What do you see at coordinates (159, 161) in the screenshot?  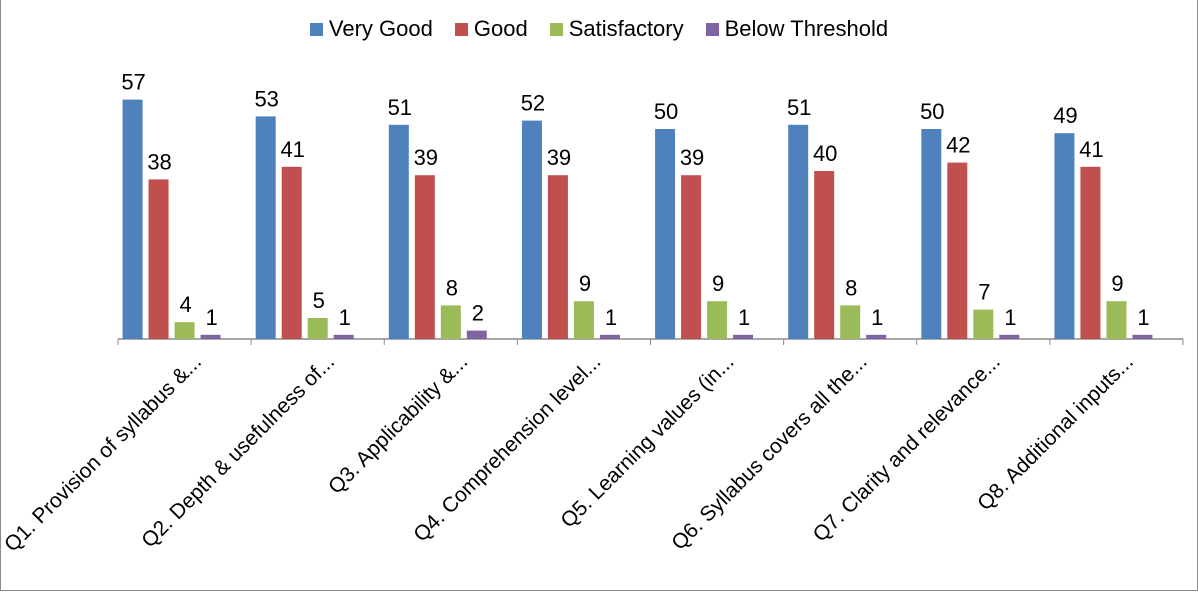 I see `data-label: 38` at bounding box center [159, 161].